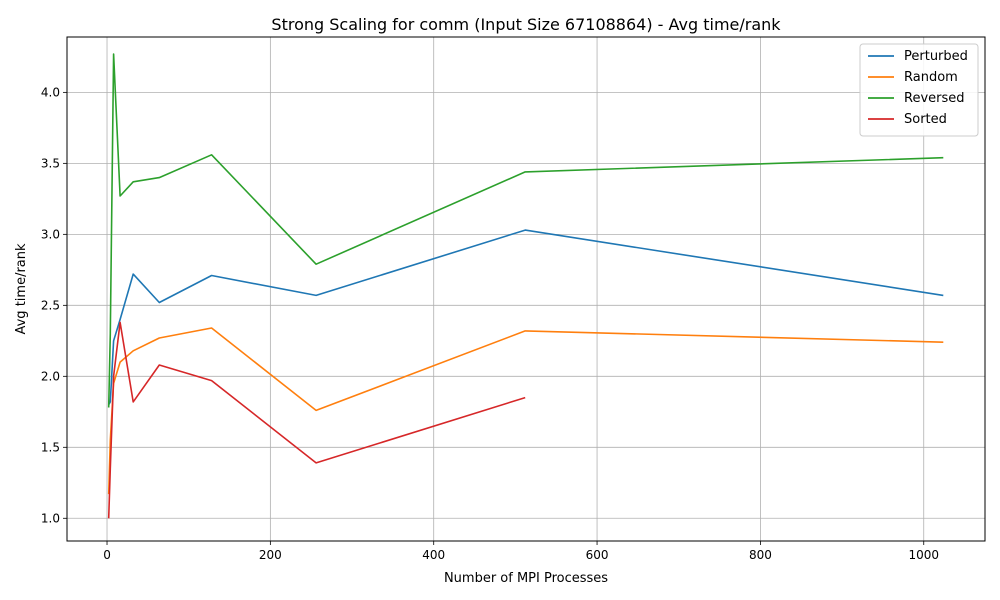 This screenshot has width=1000, height=600. What do you see at coordinates (925, 119) in the screenshot?
I see `legend-label-sorted: Sorted` at bounding box center [925, 119].